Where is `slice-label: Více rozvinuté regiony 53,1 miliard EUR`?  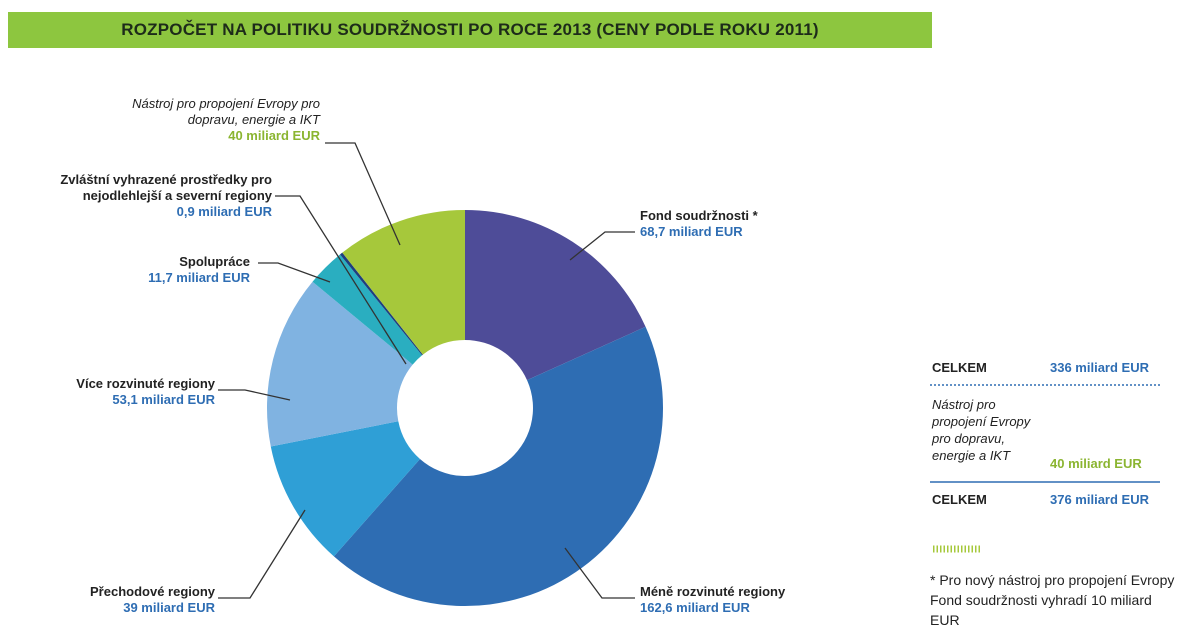
slice-label: Více rozvinuté regiony 53,1 miliard EUR is located at coordinates (115, 392).